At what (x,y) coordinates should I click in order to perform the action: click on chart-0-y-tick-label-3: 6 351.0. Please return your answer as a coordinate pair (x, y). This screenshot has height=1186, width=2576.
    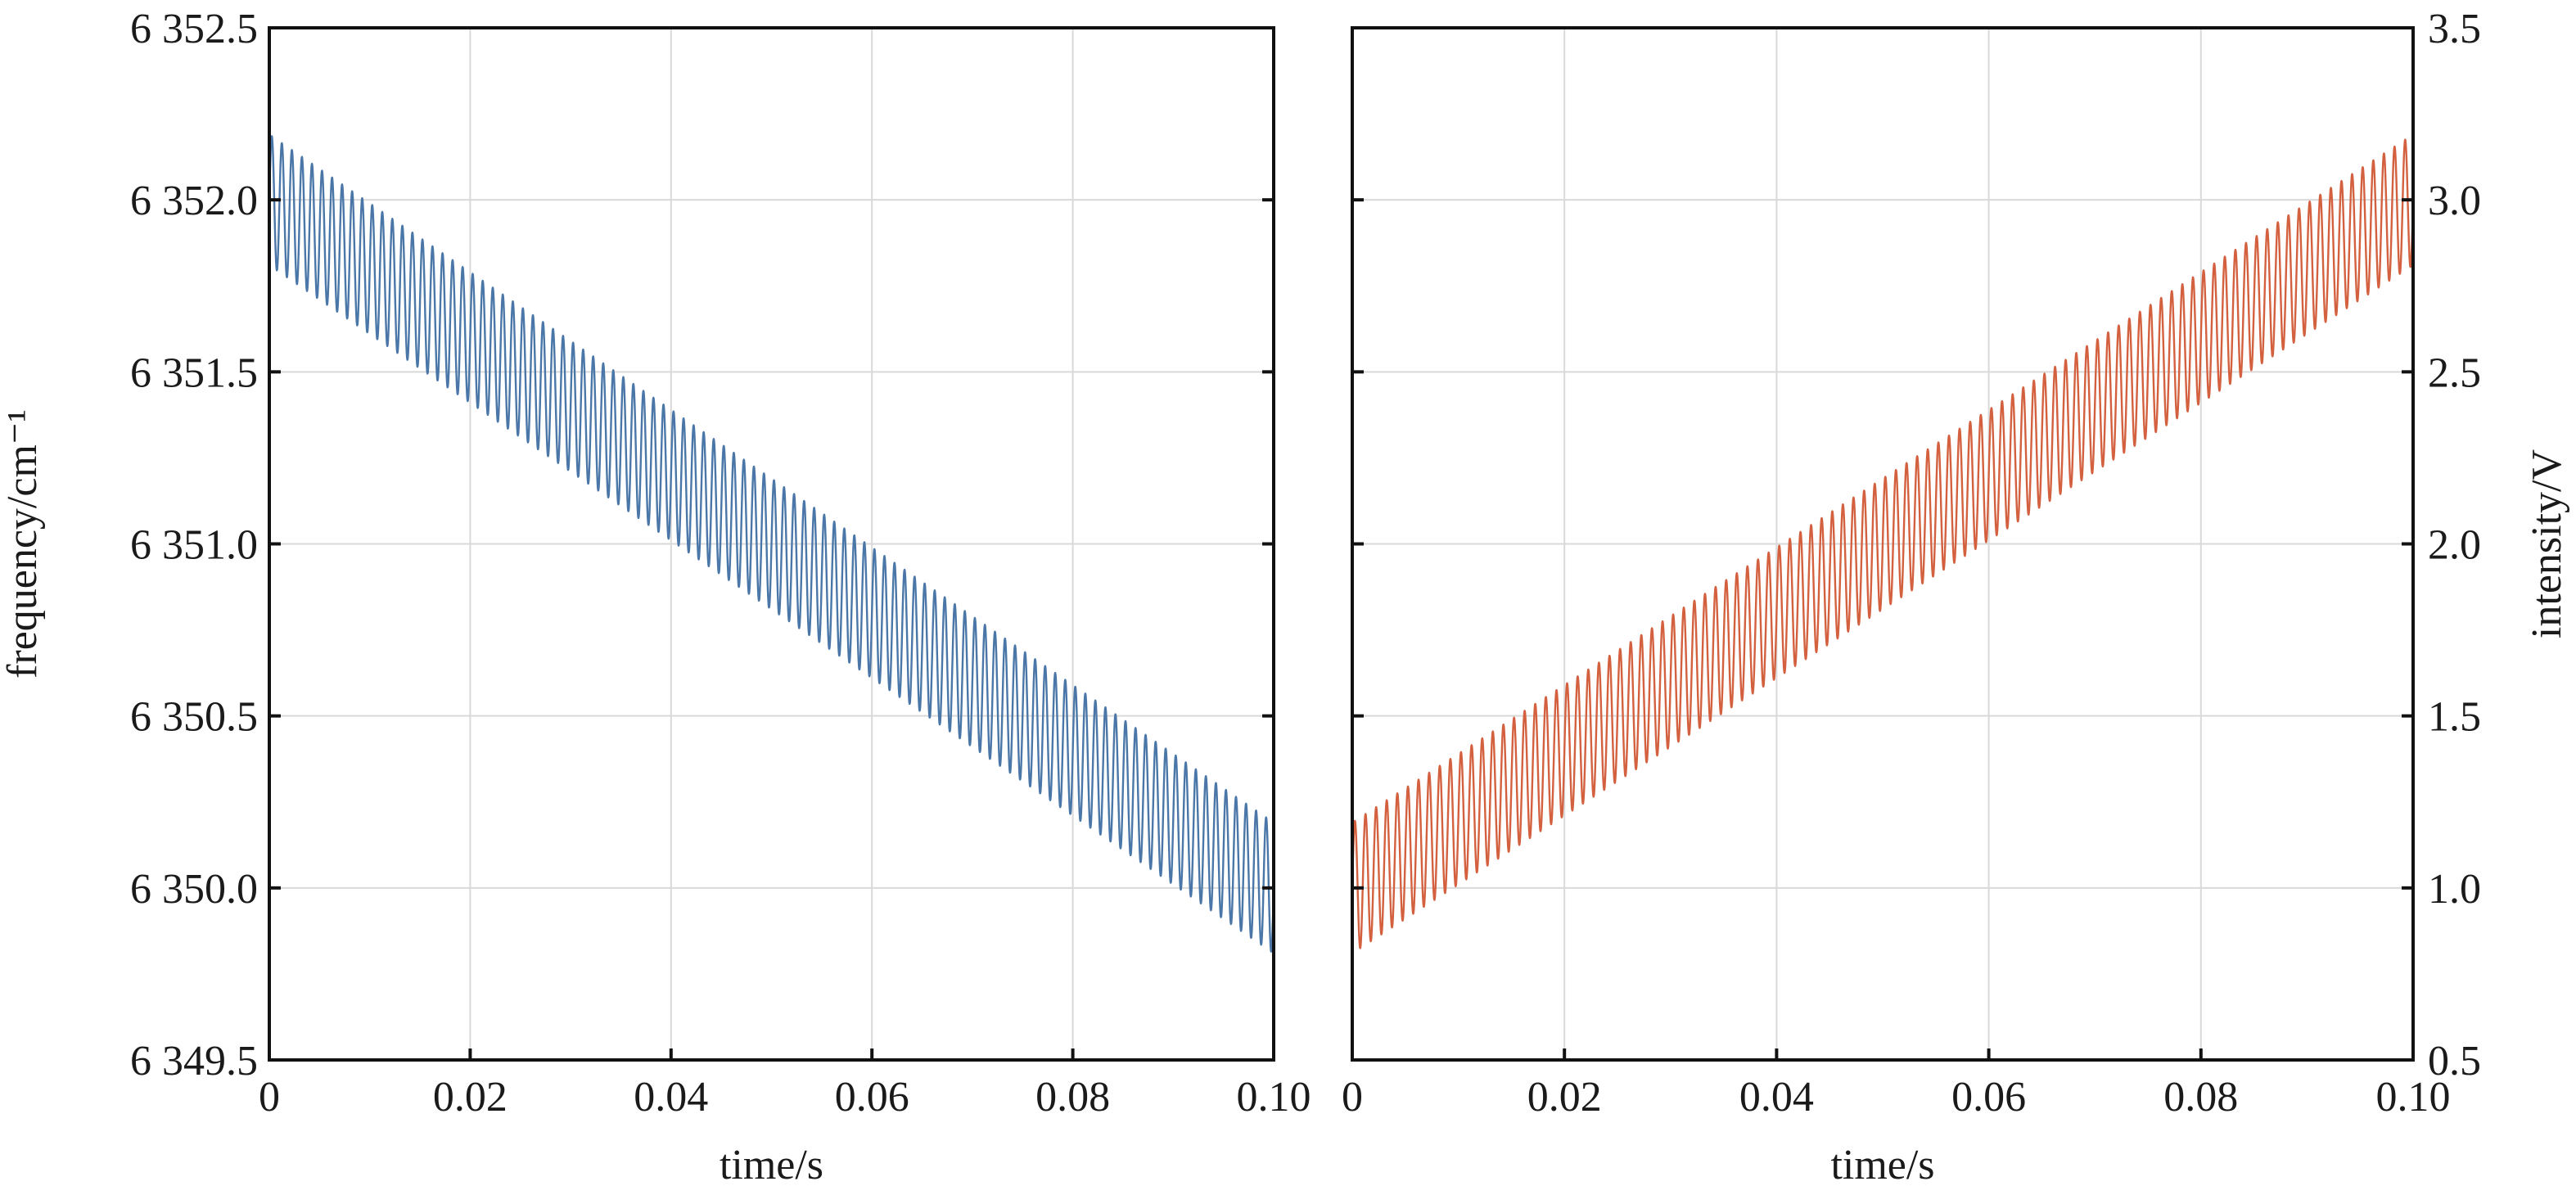
    Looking at the image, I should click on (194, 545).